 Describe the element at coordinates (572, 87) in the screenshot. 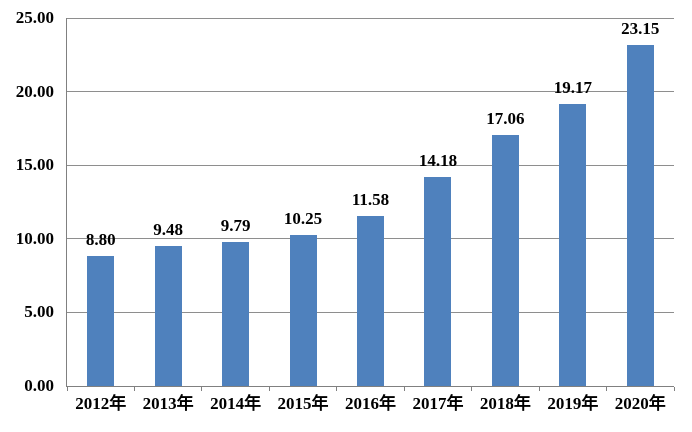

I see `bar-value-label: 19.17` at that location.